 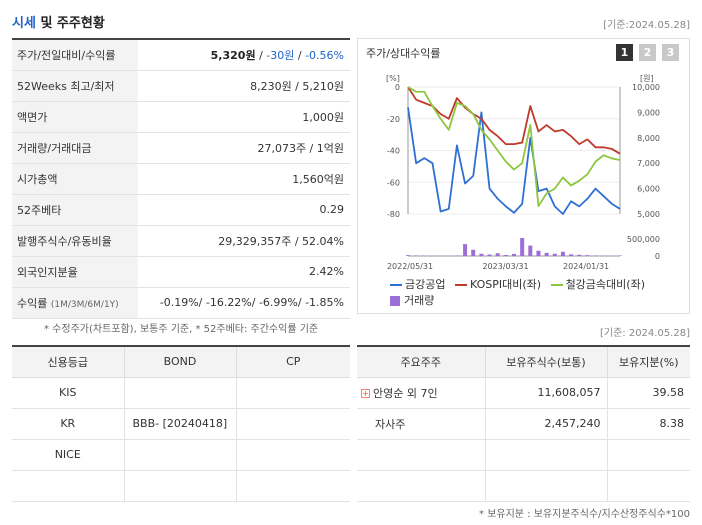 What do you see at coordinates (396, 285) in the screenshot?
I see `legend-swatch-stock` at bounding box center [396, 285].